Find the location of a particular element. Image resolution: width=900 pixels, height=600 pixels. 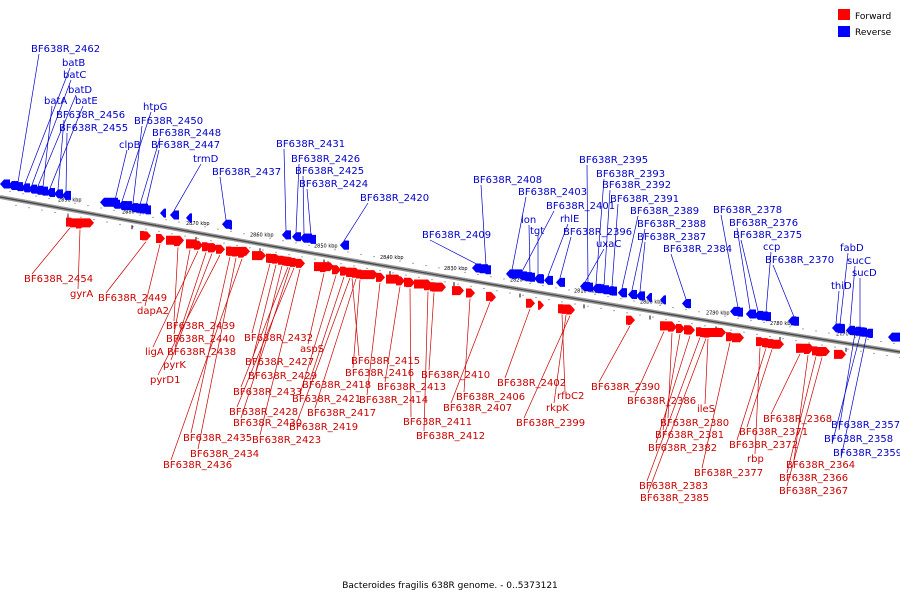

gene-label-rfbc2: rfbC2 is located at coordinates (570, 396).